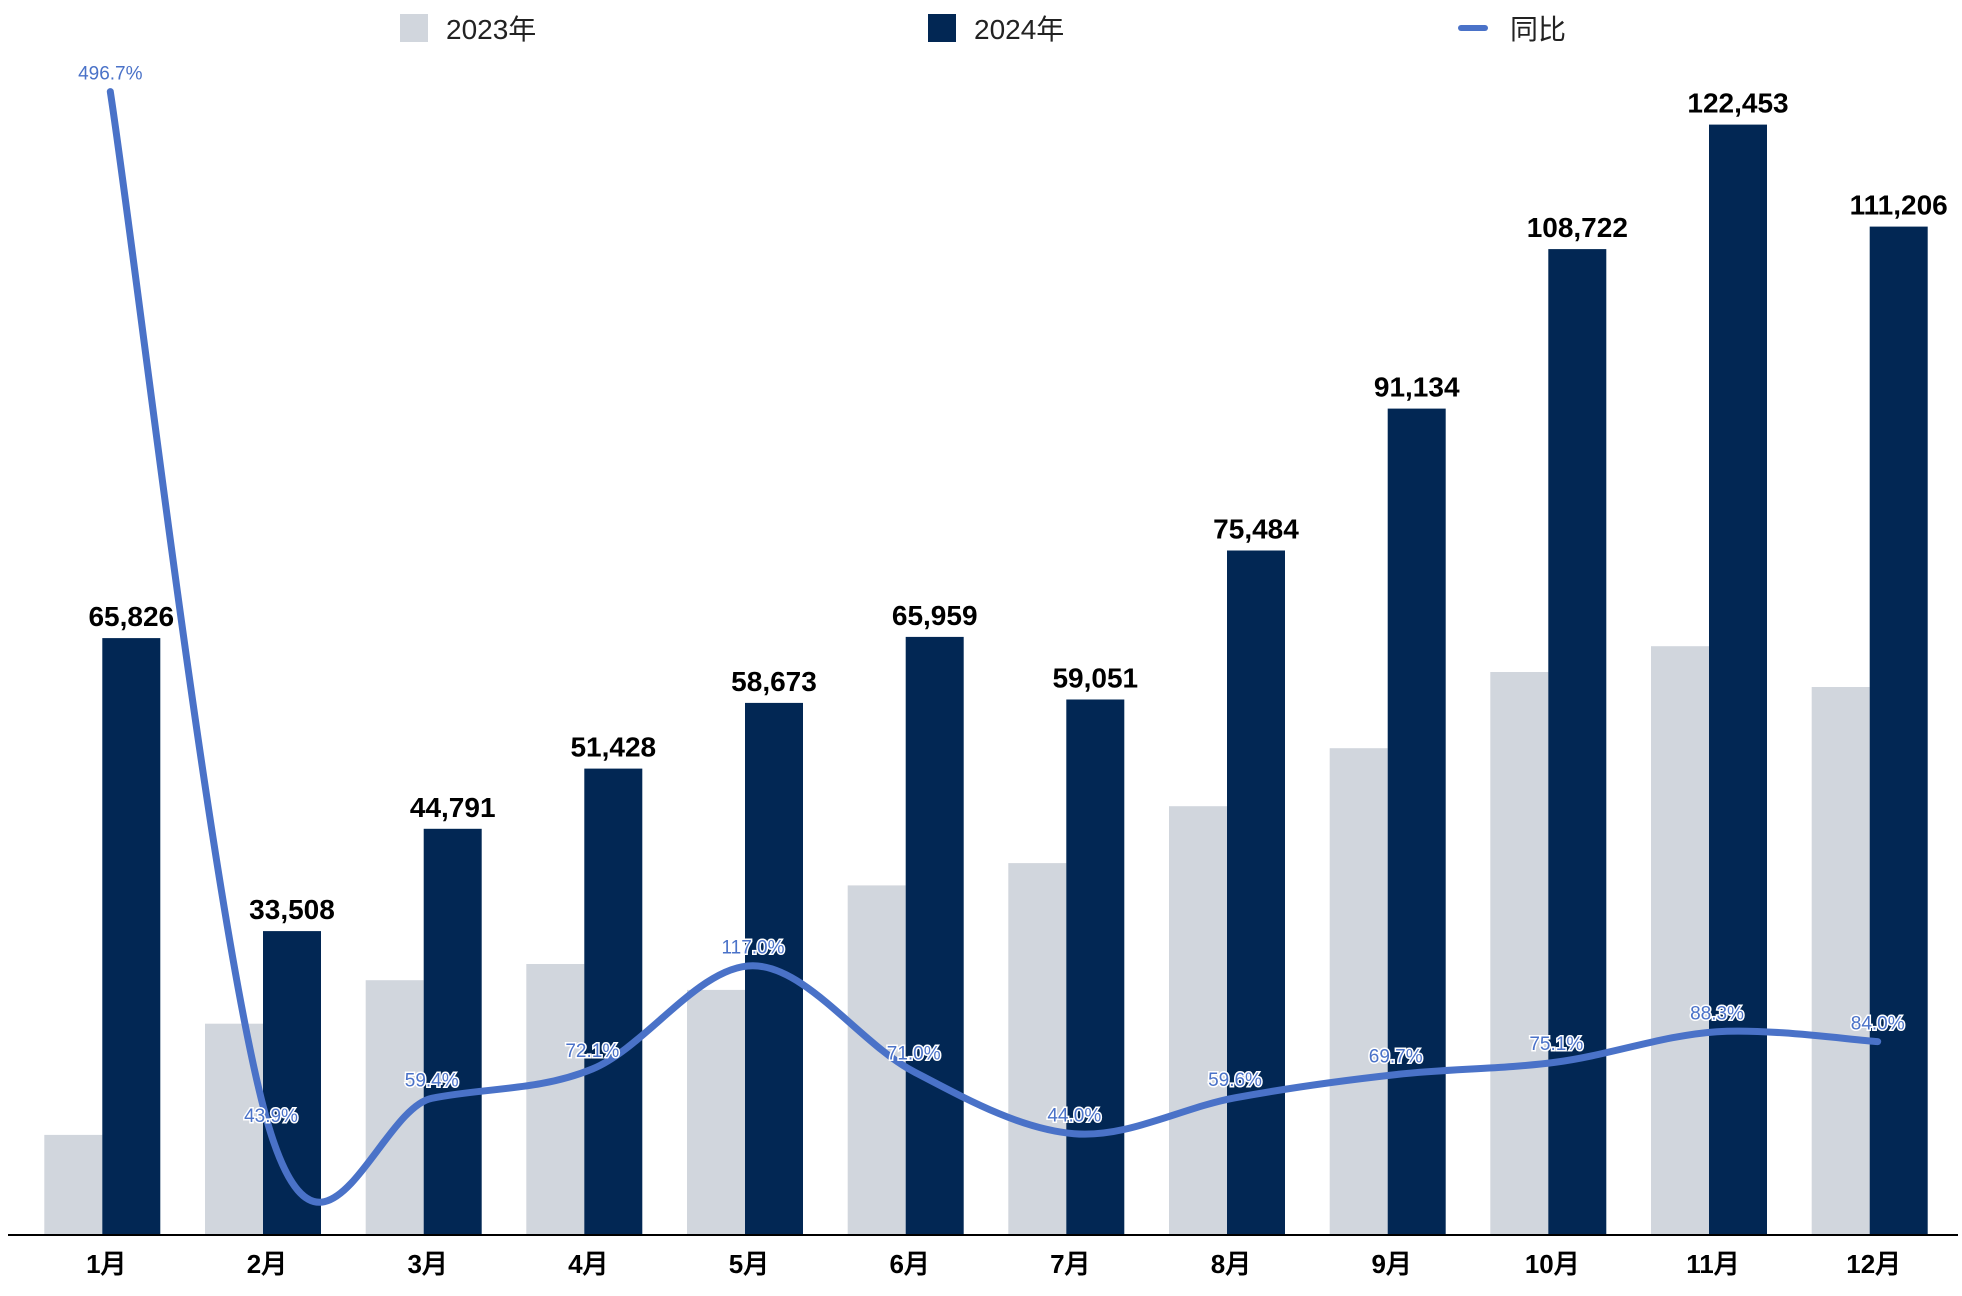 This screenshot has width=1962, height=1296. What do you see at coordinates (1074, 1116) in the screenshot?
I see `yoy-data-label-7: 44.0%` at bounding box center [1074, 1116].